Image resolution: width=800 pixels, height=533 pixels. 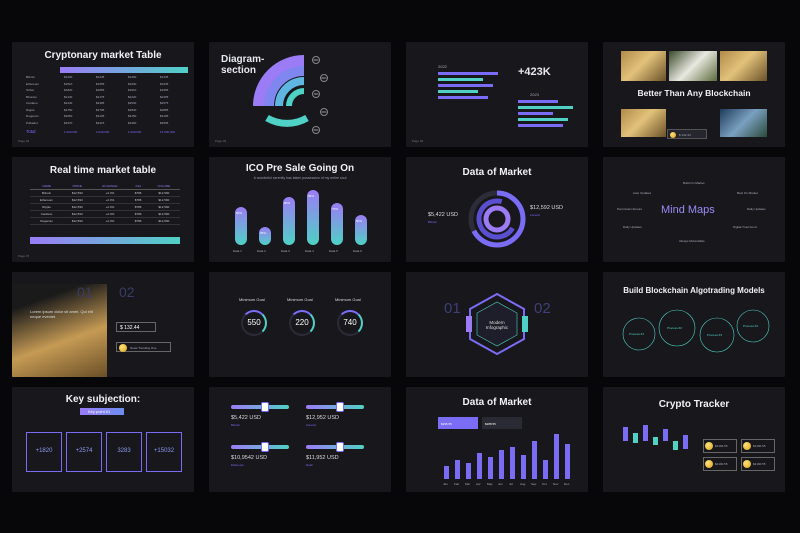 I want to click on pill-label: Data 5, so click(x=333, y=251).